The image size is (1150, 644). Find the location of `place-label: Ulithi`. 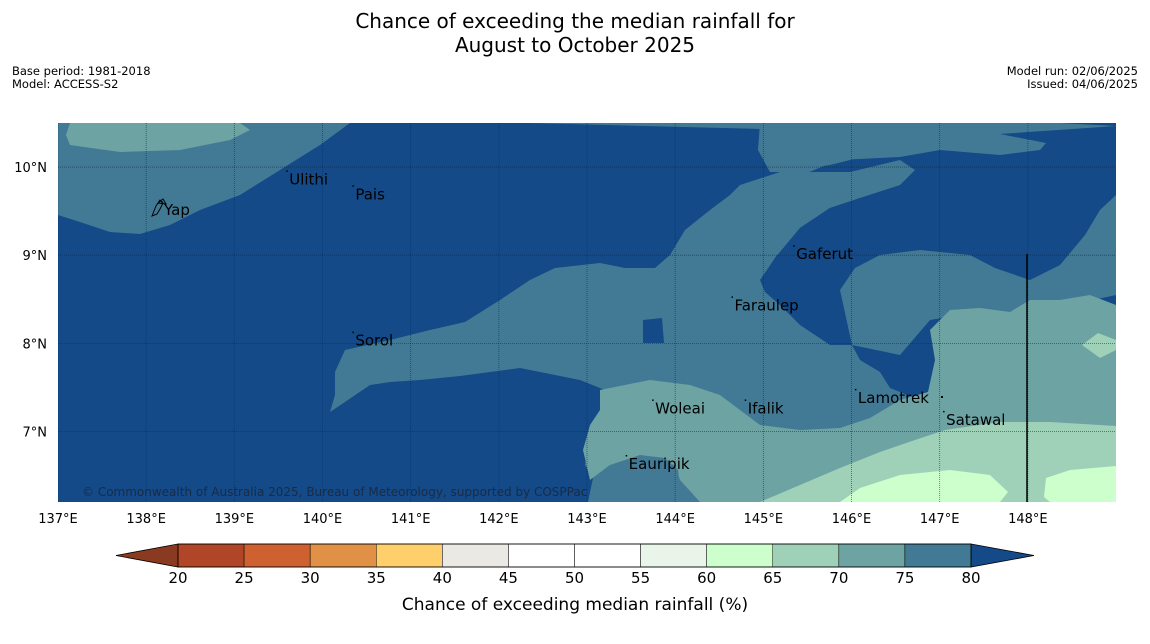

place-label: Ulithi is located at coordinates (308, 179).